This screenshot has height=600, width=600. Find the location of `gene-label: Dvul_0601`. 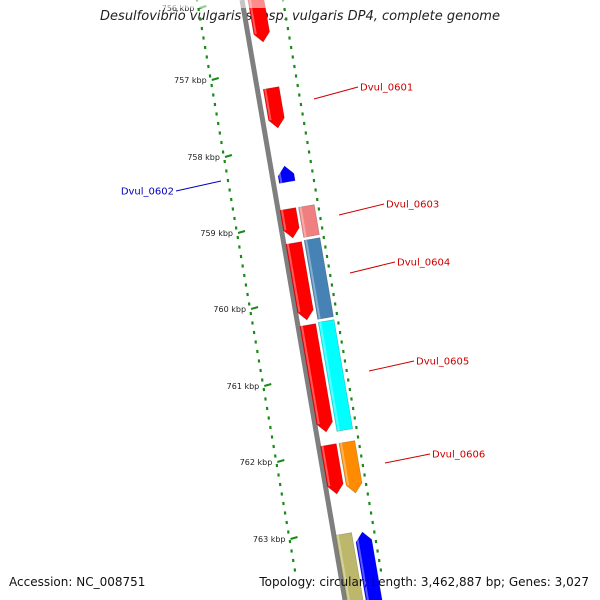

gene-label: Dvul_0601 is located at coordinates (386, 88).